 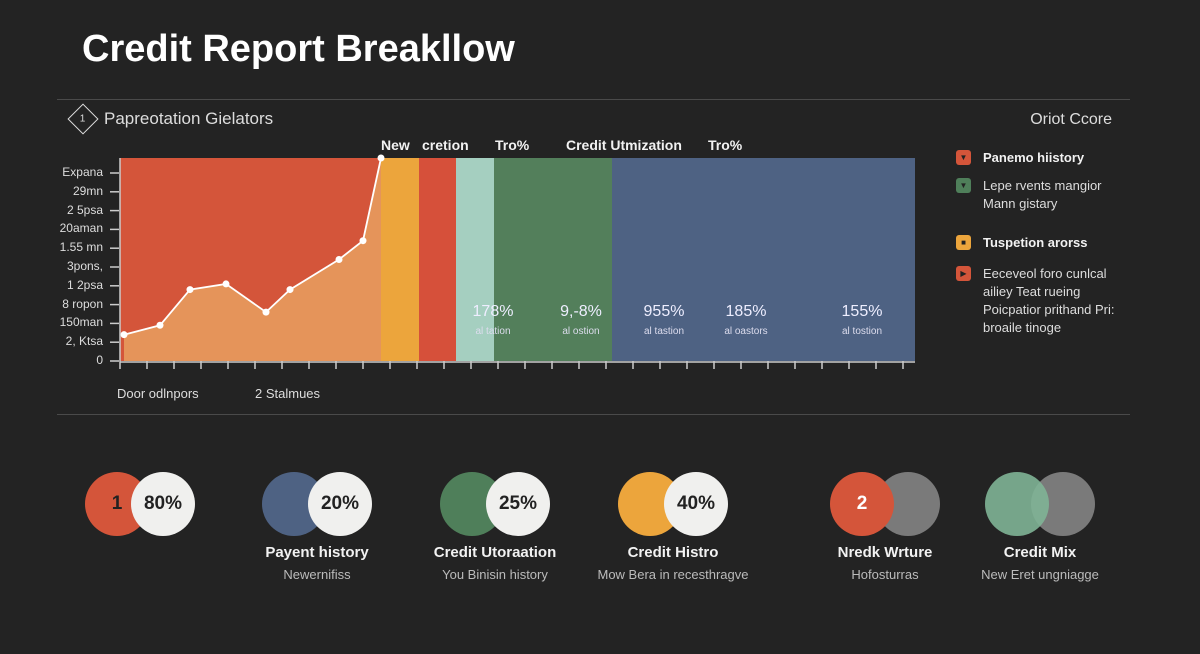 I want to click on factor-name: Credit Histro, so click(x=673, y=552).